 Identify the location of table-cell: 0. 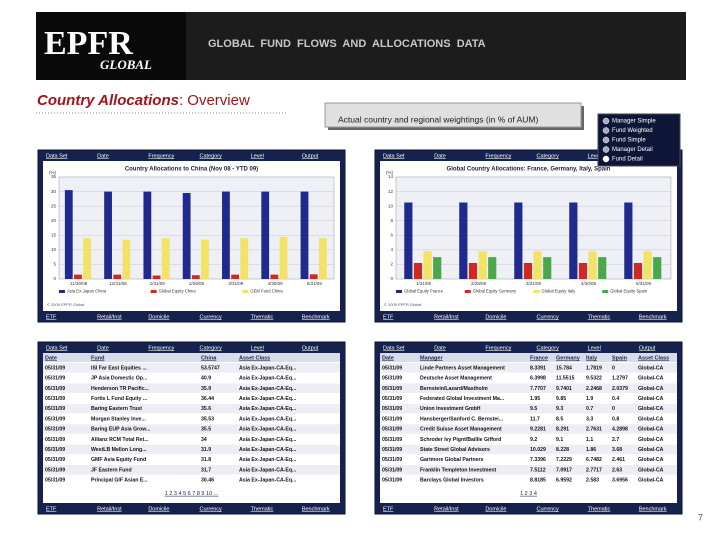
(613, 409).